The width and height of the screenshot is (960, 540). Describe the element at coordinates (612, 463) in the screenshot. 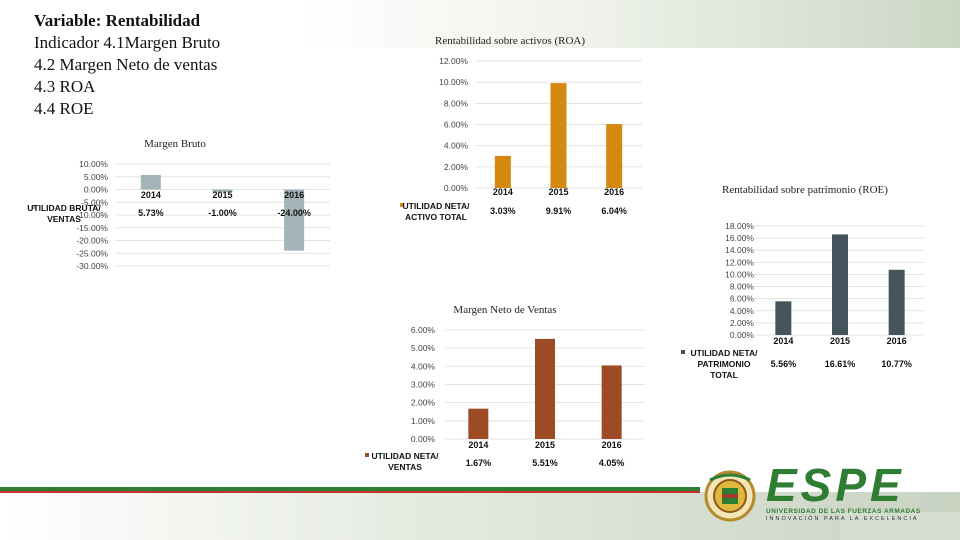

I see `data-label: 4.05%` at that location.